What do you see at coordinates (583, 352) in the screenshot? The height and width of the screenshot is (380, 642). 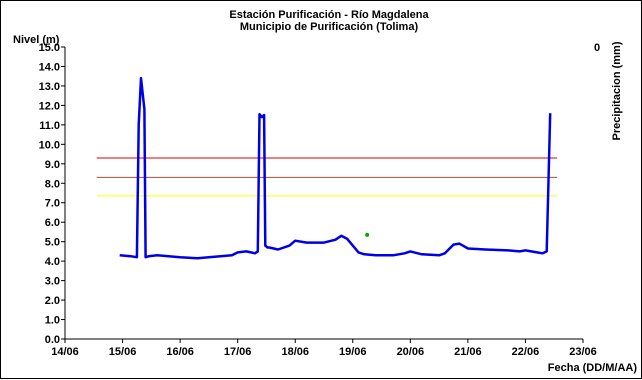 I see `x-tick-label: 23/06` at bounding box center [583, 352].